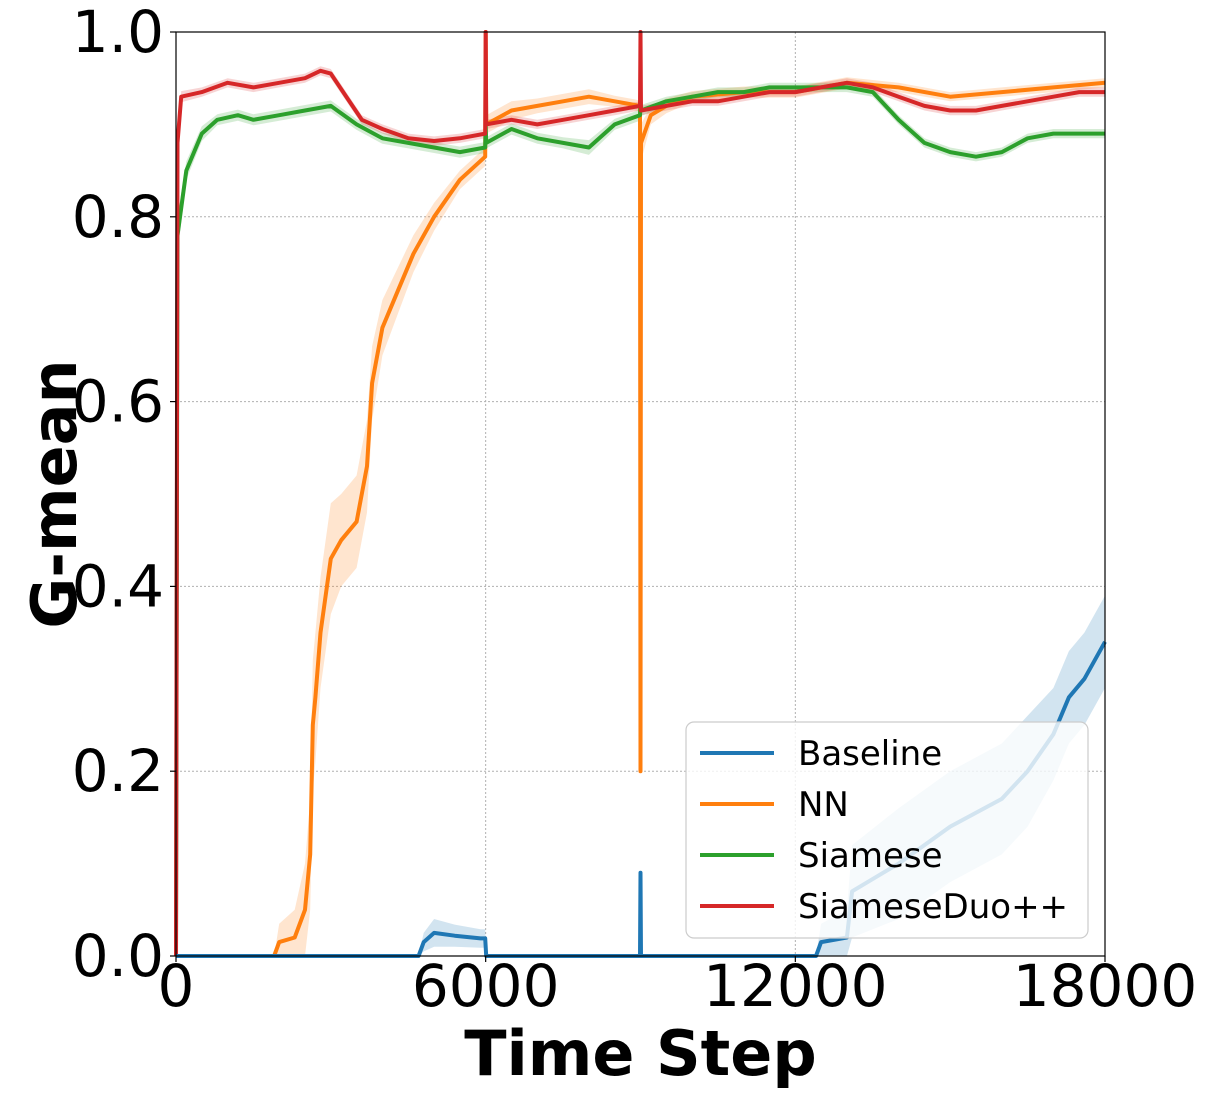 This screenshot has height=1095, width=1207. What do you see at coordinates (933, 907) in the screenshot?
I see `legend-label: SiameseDuo++` at bounding box center [933, 907].